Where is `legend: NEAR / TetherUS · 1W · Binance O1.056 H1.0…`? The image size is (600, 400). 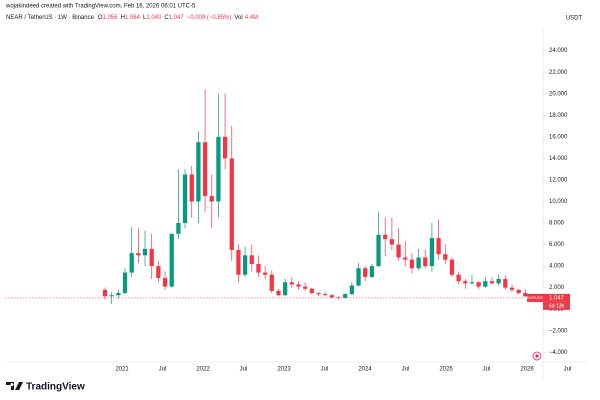 legend: NEAR / TetherUS · 1W · Binance O1.056 H1.0… is located at coordinates (132, 18).